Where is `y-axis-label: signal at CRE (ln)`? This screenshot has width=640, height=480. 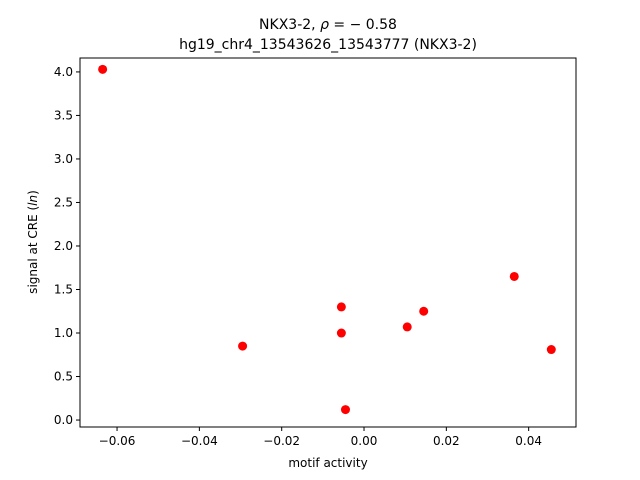
y-axis-label: signal at CRE (ln) is located at coordinates (33, 242).